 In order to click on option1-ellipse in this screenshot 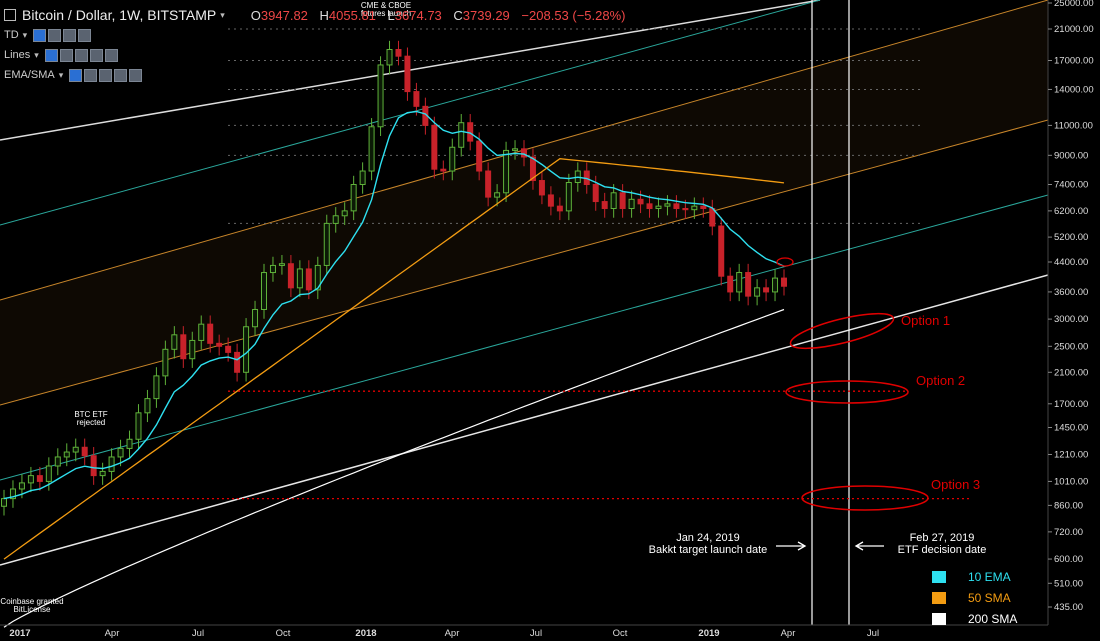, I will do `click(842, 331)`.